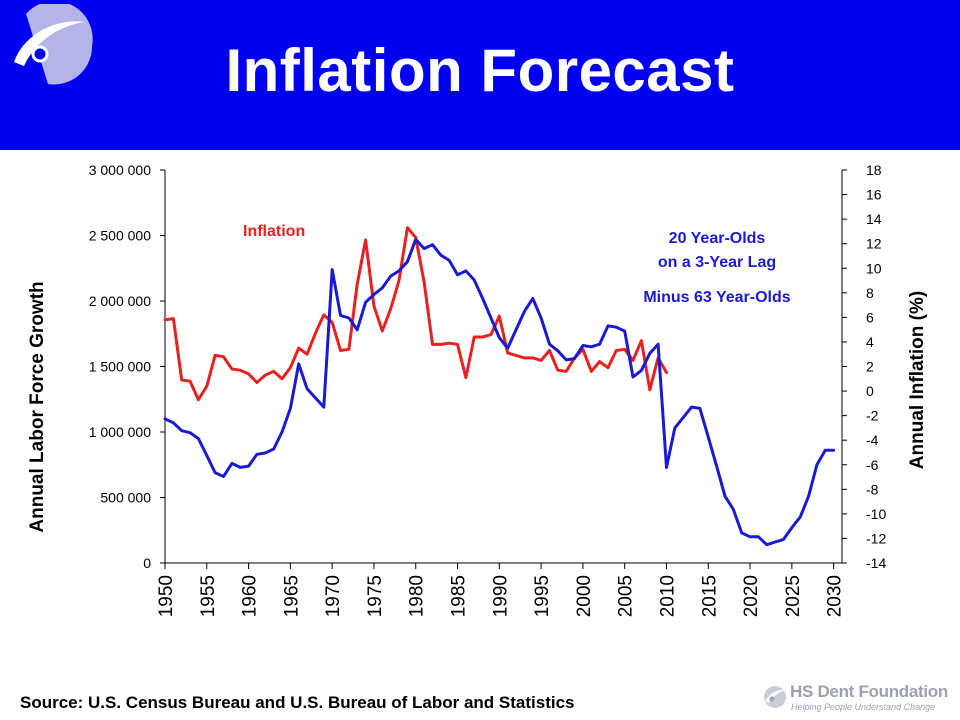 This screenshot has height=720, width=960. What do you see at coordinates (874, 195) in the screenshot?
I see `y-right-tick-label: 16` at bounding box center [874, 195].